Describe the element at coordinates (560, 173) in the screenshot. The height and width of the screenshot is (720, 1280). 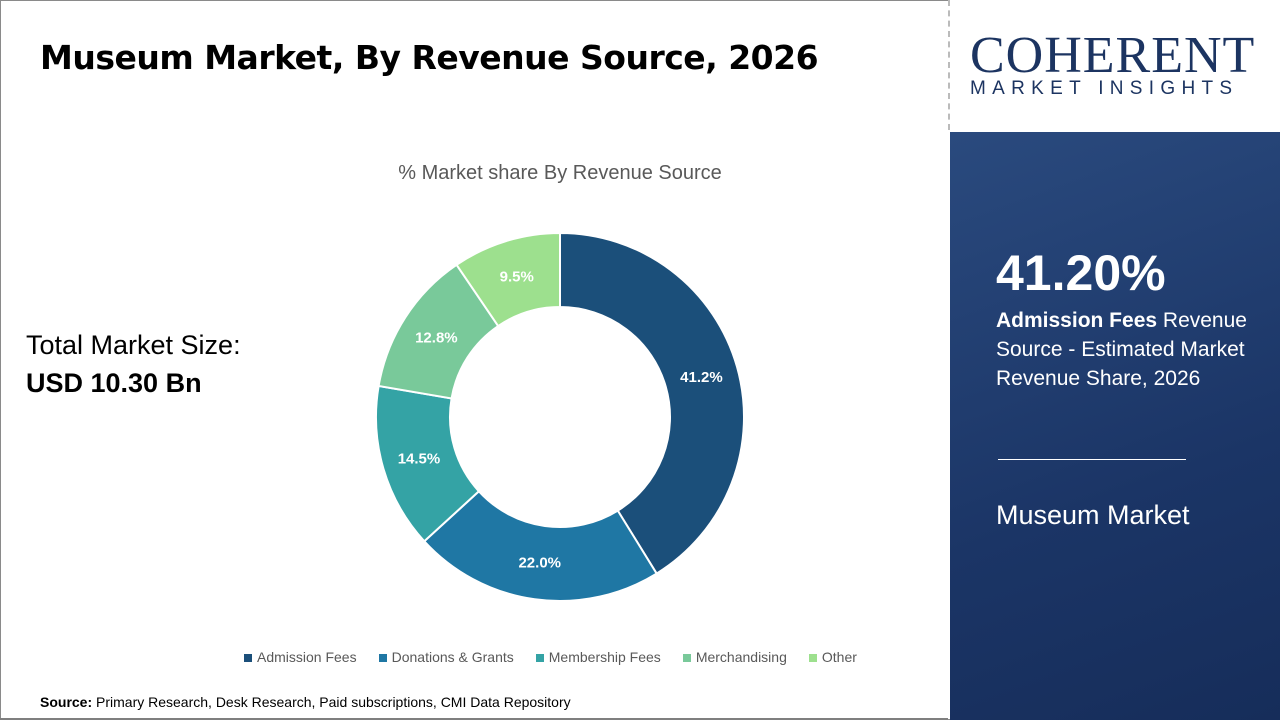
I see `chart-title: % Market share By Revenue Source` at that location.